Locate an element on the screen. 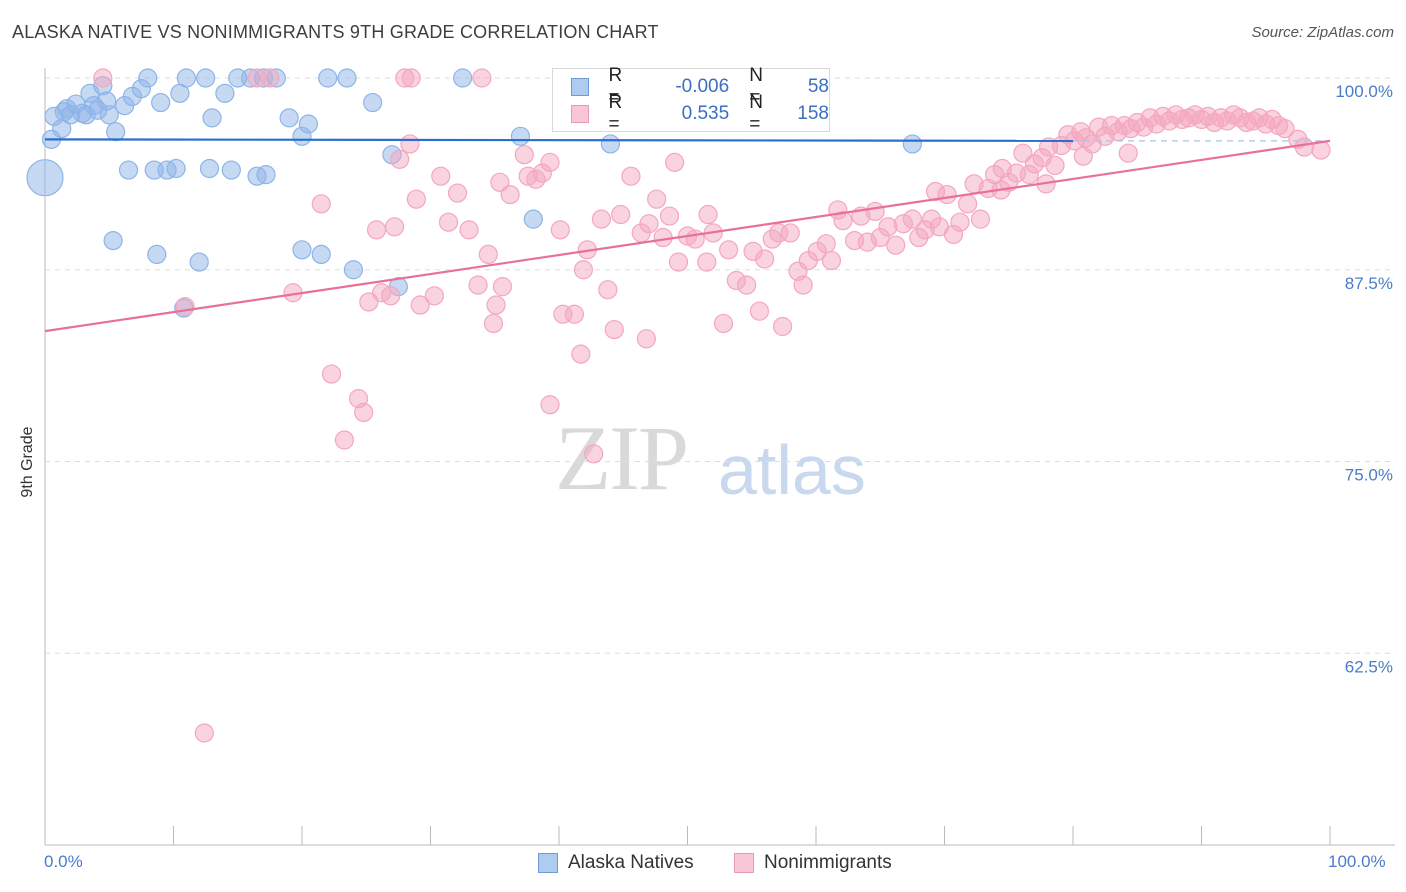 Image resolution: width=1406 pixels, height=892 pixels. y-tick-label-3: 100.0% is located at coordinates (1364, 91).